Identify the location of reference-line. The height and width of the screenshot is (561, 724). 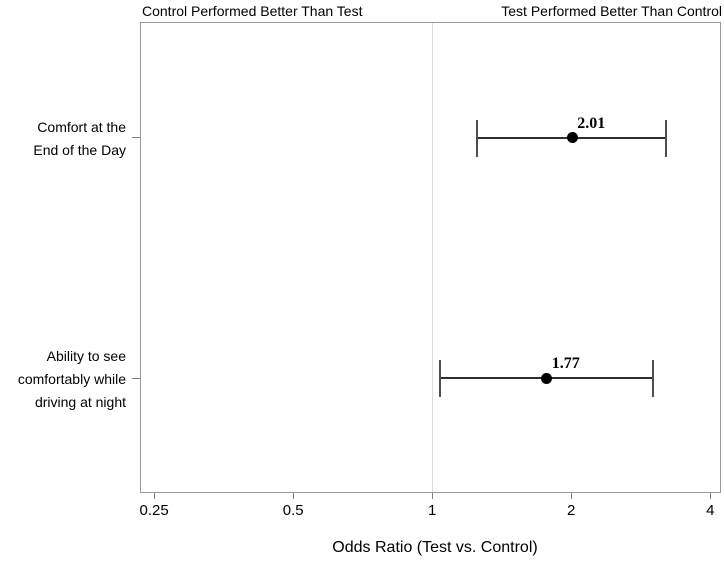
(432, 257).